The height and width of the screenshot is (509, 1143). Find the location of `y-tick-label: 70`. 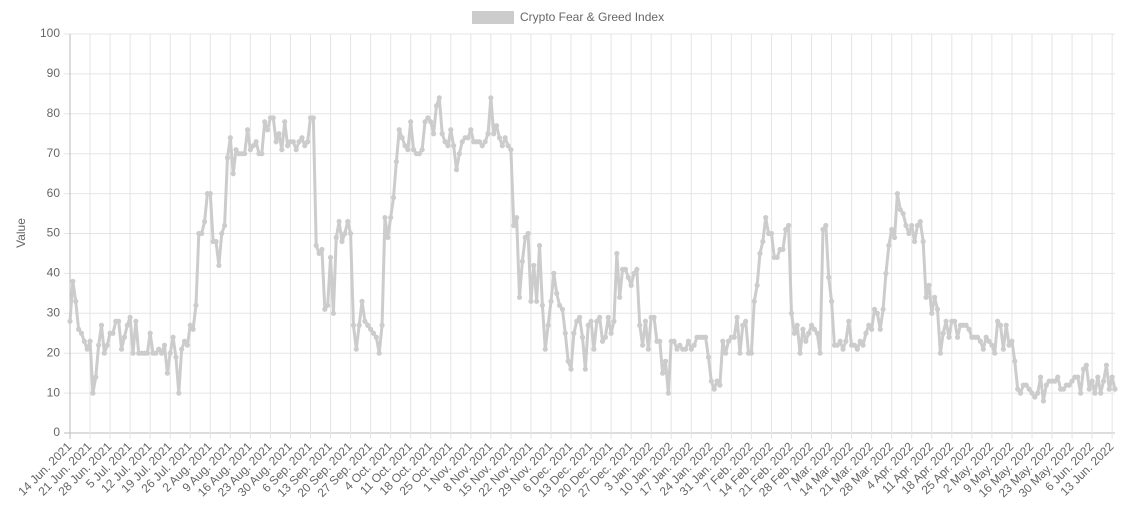

y-tick-label: 70 is located at coordinates (54, 153).